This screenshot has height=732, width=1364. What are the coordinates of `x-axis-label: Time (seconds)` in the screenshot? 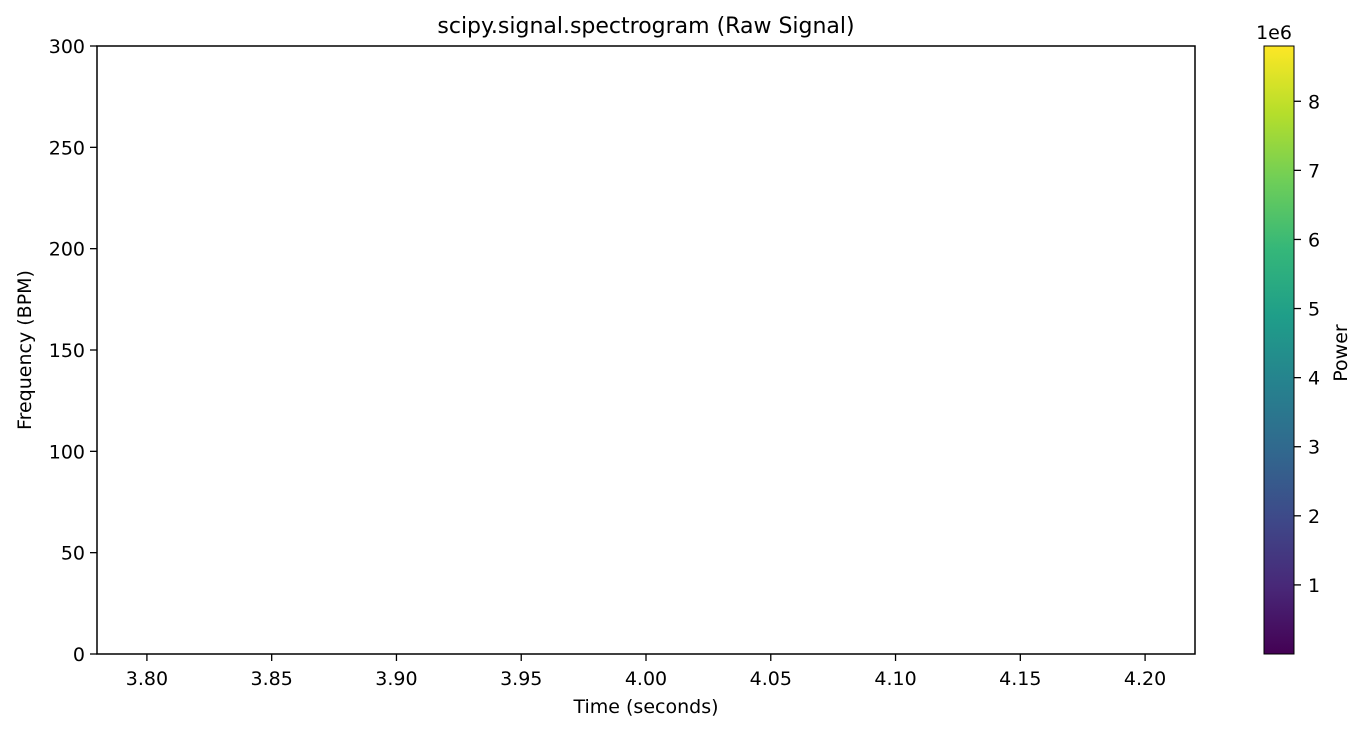 It's located at (645, 707).